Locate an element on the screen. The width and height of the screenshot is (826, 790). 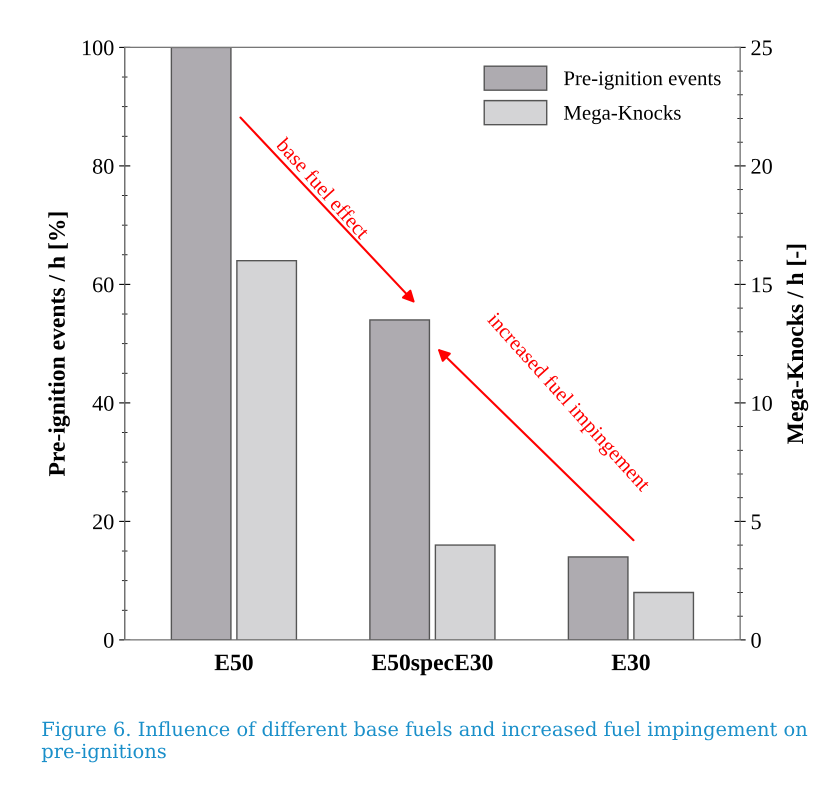
y2-axis-title: Mega-Knocks / h [-] is located at coordinates (797, 344).